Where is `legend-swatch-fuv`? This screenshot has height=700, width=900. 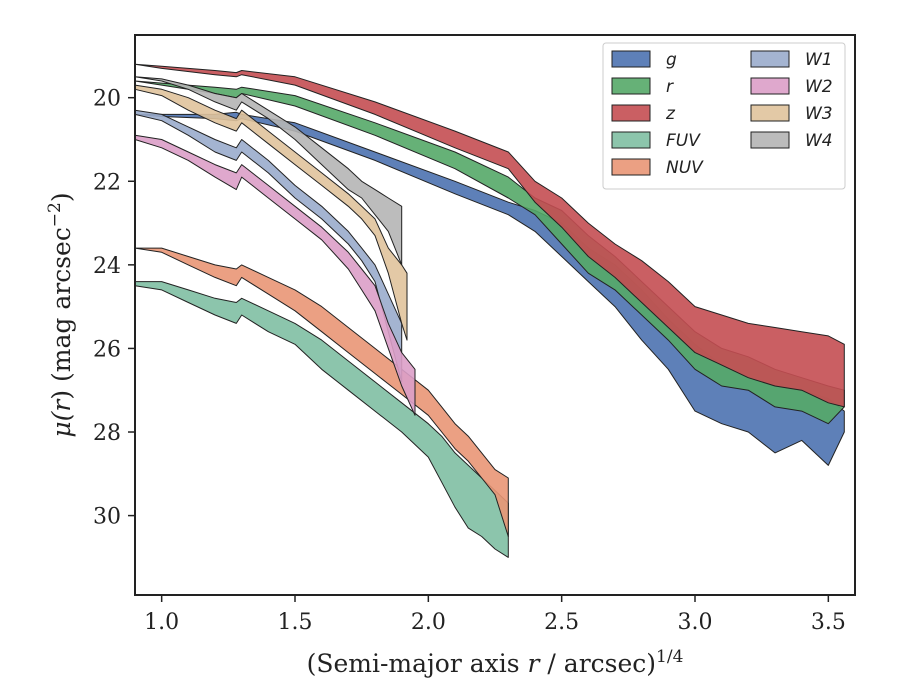 legend-swatch-fuv is located at coordinates (631, 140).